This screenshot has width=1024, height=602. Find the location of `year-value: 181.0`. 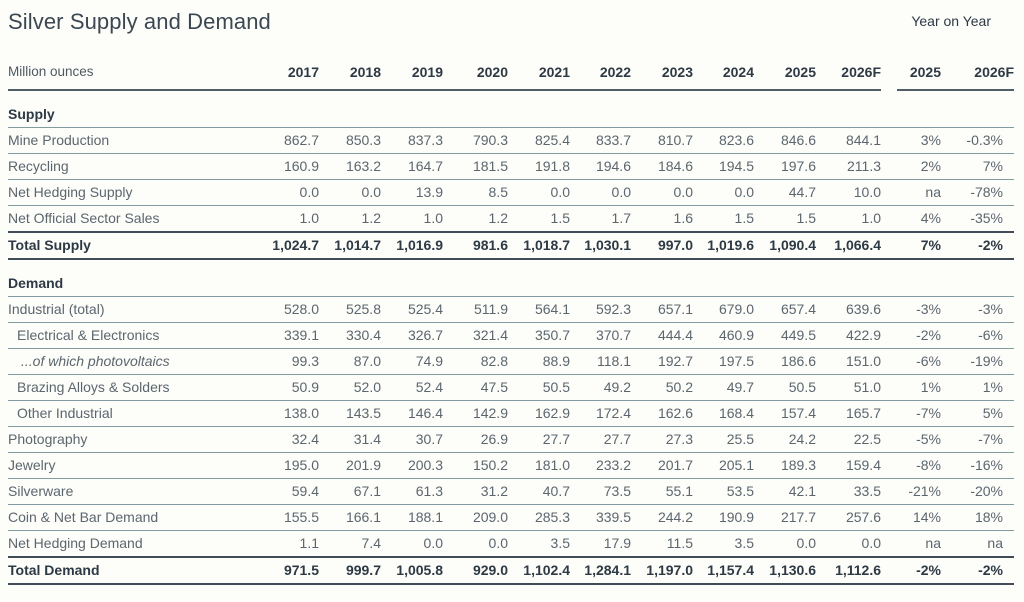

year-value: 181.0 is located at coordinates (539, 465).